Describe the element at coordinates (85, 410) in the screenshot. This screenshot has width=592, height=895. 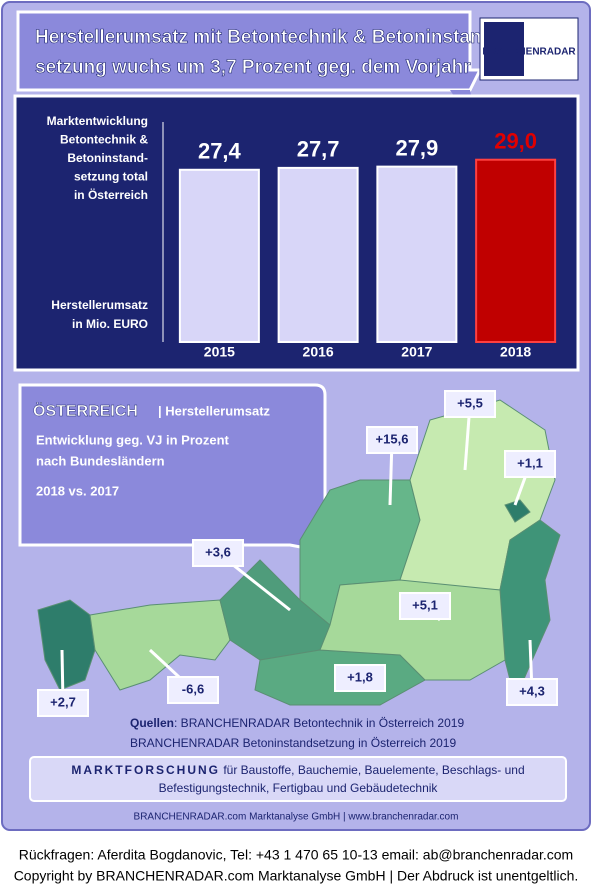
I see `map-title: ÖSTERREICH` at that location.